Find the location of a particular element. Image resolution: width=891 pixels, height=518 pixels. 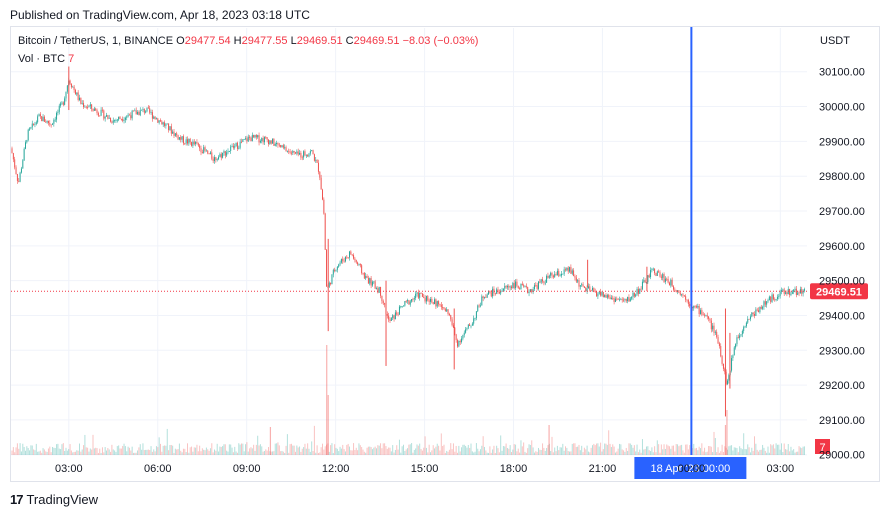

last-price-tag is located at coordinates (839, 291).